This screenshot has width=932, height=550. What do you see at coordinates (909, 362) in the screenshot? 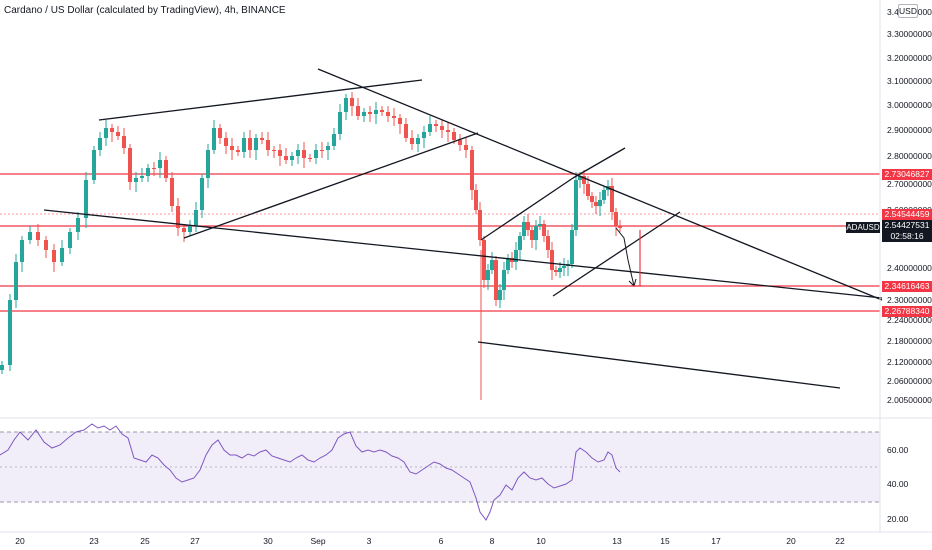
I see `price-axis-label: 2.12000000` at bounding box center [909, 362].